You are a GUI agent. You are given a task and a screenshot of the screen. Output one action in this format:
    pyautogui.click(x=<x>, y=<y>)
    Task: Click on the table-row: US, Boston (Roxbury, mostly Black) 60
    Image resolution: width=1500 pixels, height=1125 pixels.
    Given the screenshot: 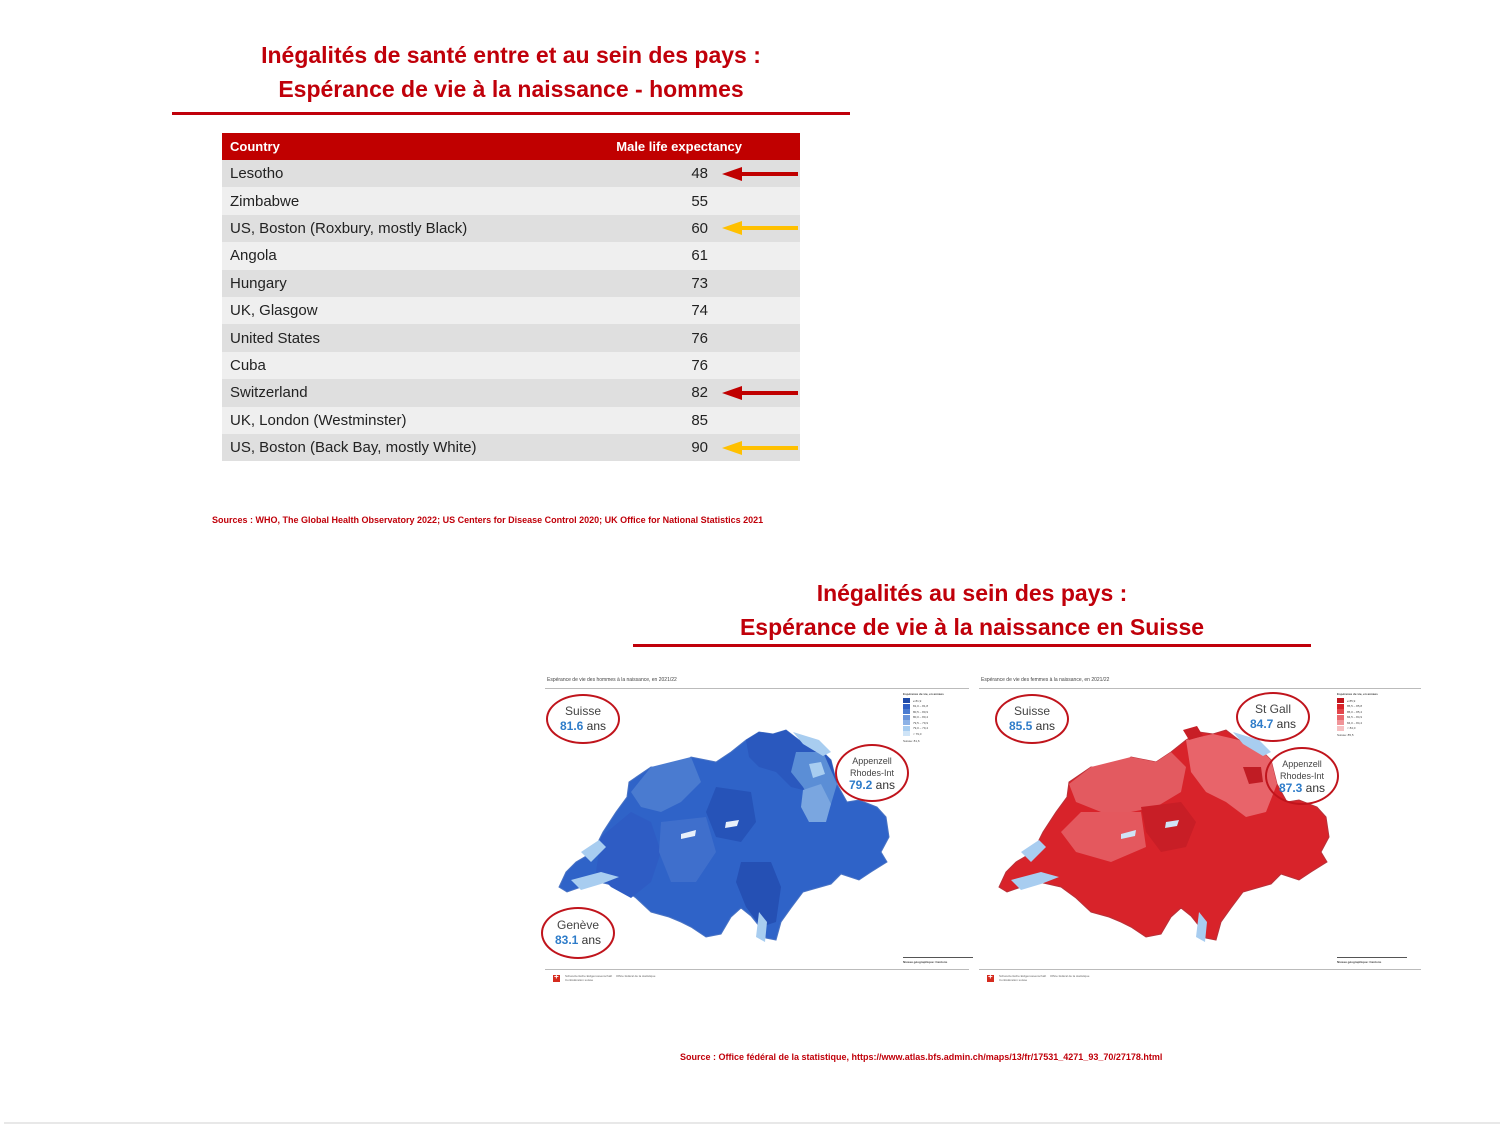 What is the action you would take?
    pyautogui.click(x=511, y=228)
    